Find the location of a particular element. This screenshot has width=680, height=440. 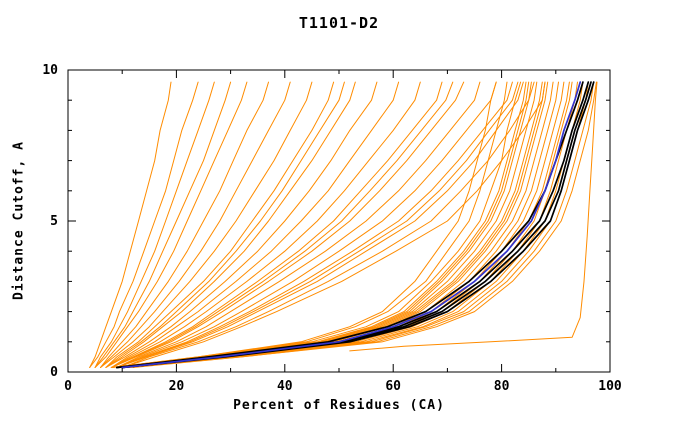

y-tick-label: 0 is located at coordinates (54, 372).